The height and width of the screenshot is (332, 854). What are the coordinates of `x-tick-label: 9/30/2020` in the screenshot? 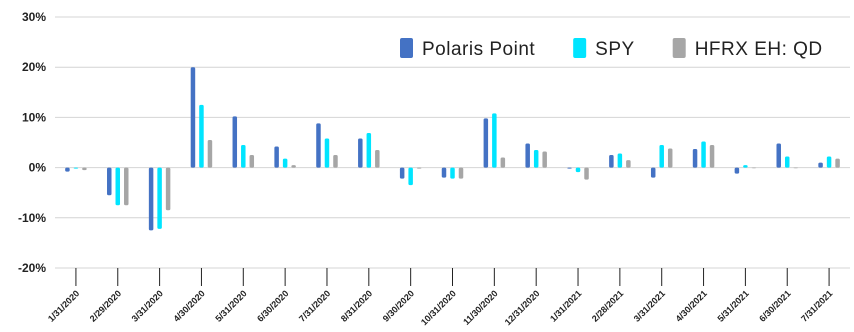 It's located at (398, 305).